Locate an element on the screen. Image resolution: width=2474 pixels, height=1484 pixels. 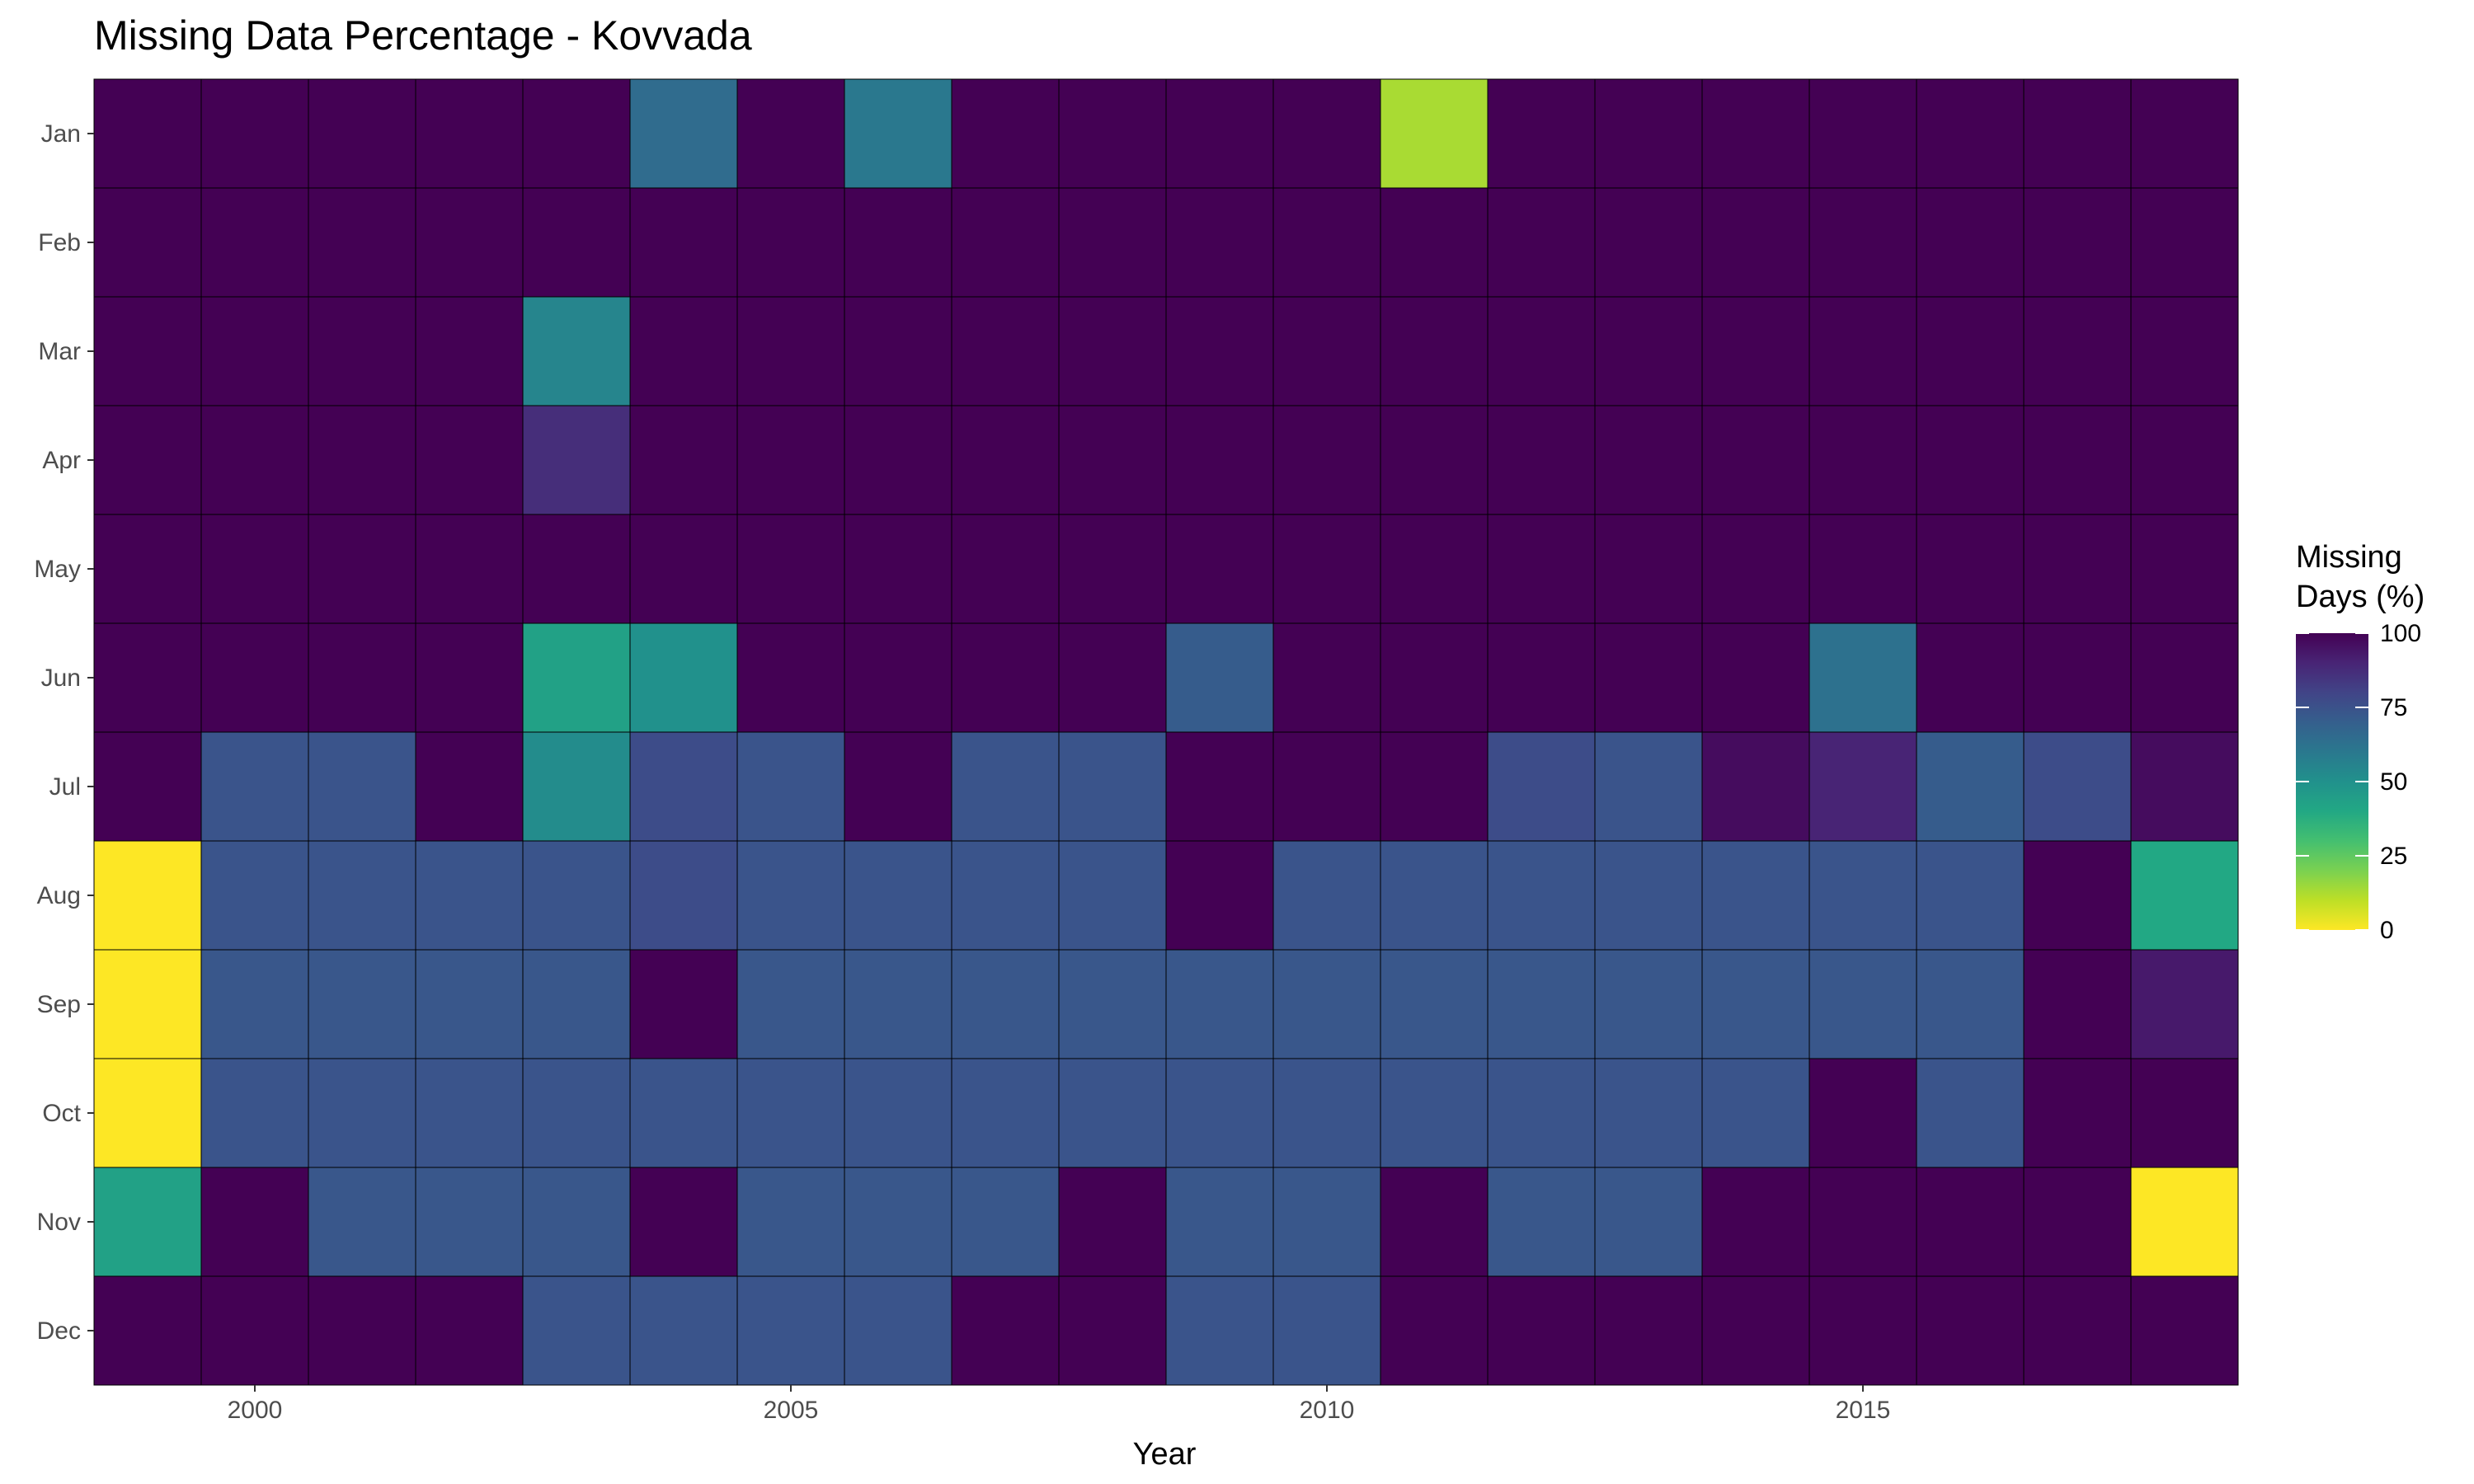
y-tick-label: Dec is located at coordinates (59, 1331).